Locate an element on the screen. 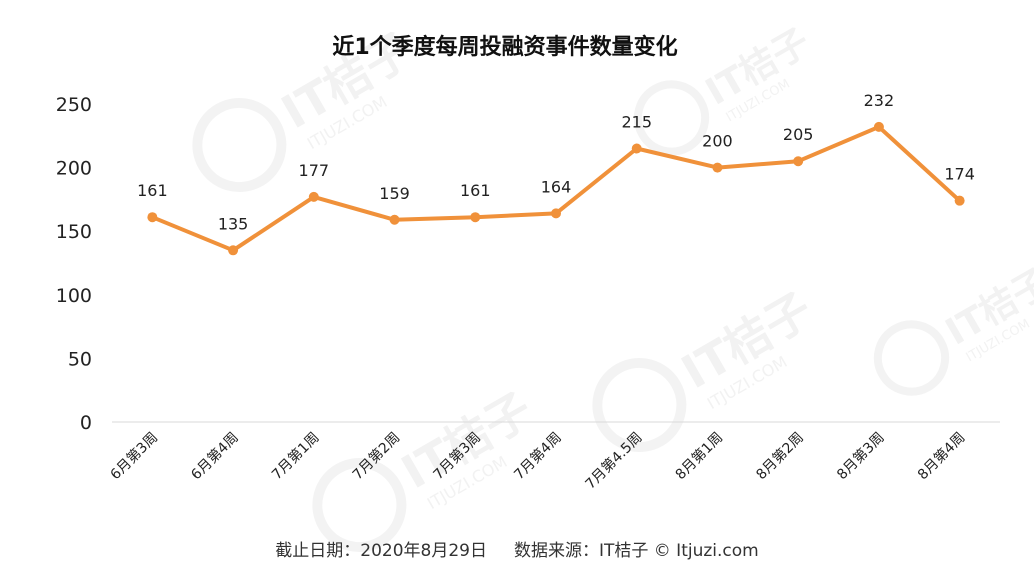 The width and height of the screenshot is (1034, 574). x-tick-label: 8月第1周 is located at coordinates (699, 456).